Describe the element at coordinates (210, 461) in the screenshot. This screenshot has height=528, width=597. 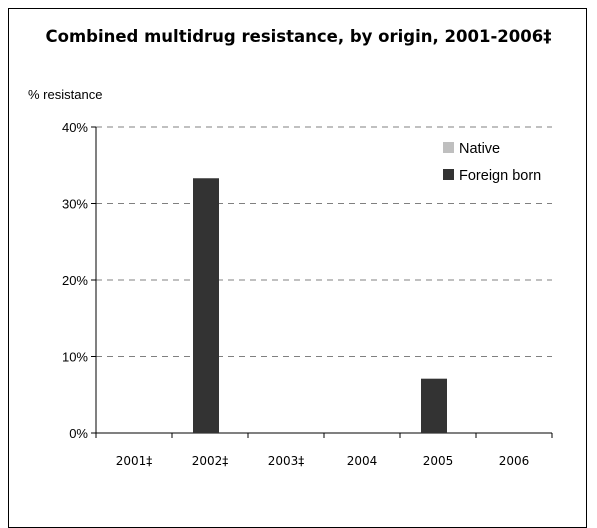
I see `x-tick-label: 2002‡` at that location.